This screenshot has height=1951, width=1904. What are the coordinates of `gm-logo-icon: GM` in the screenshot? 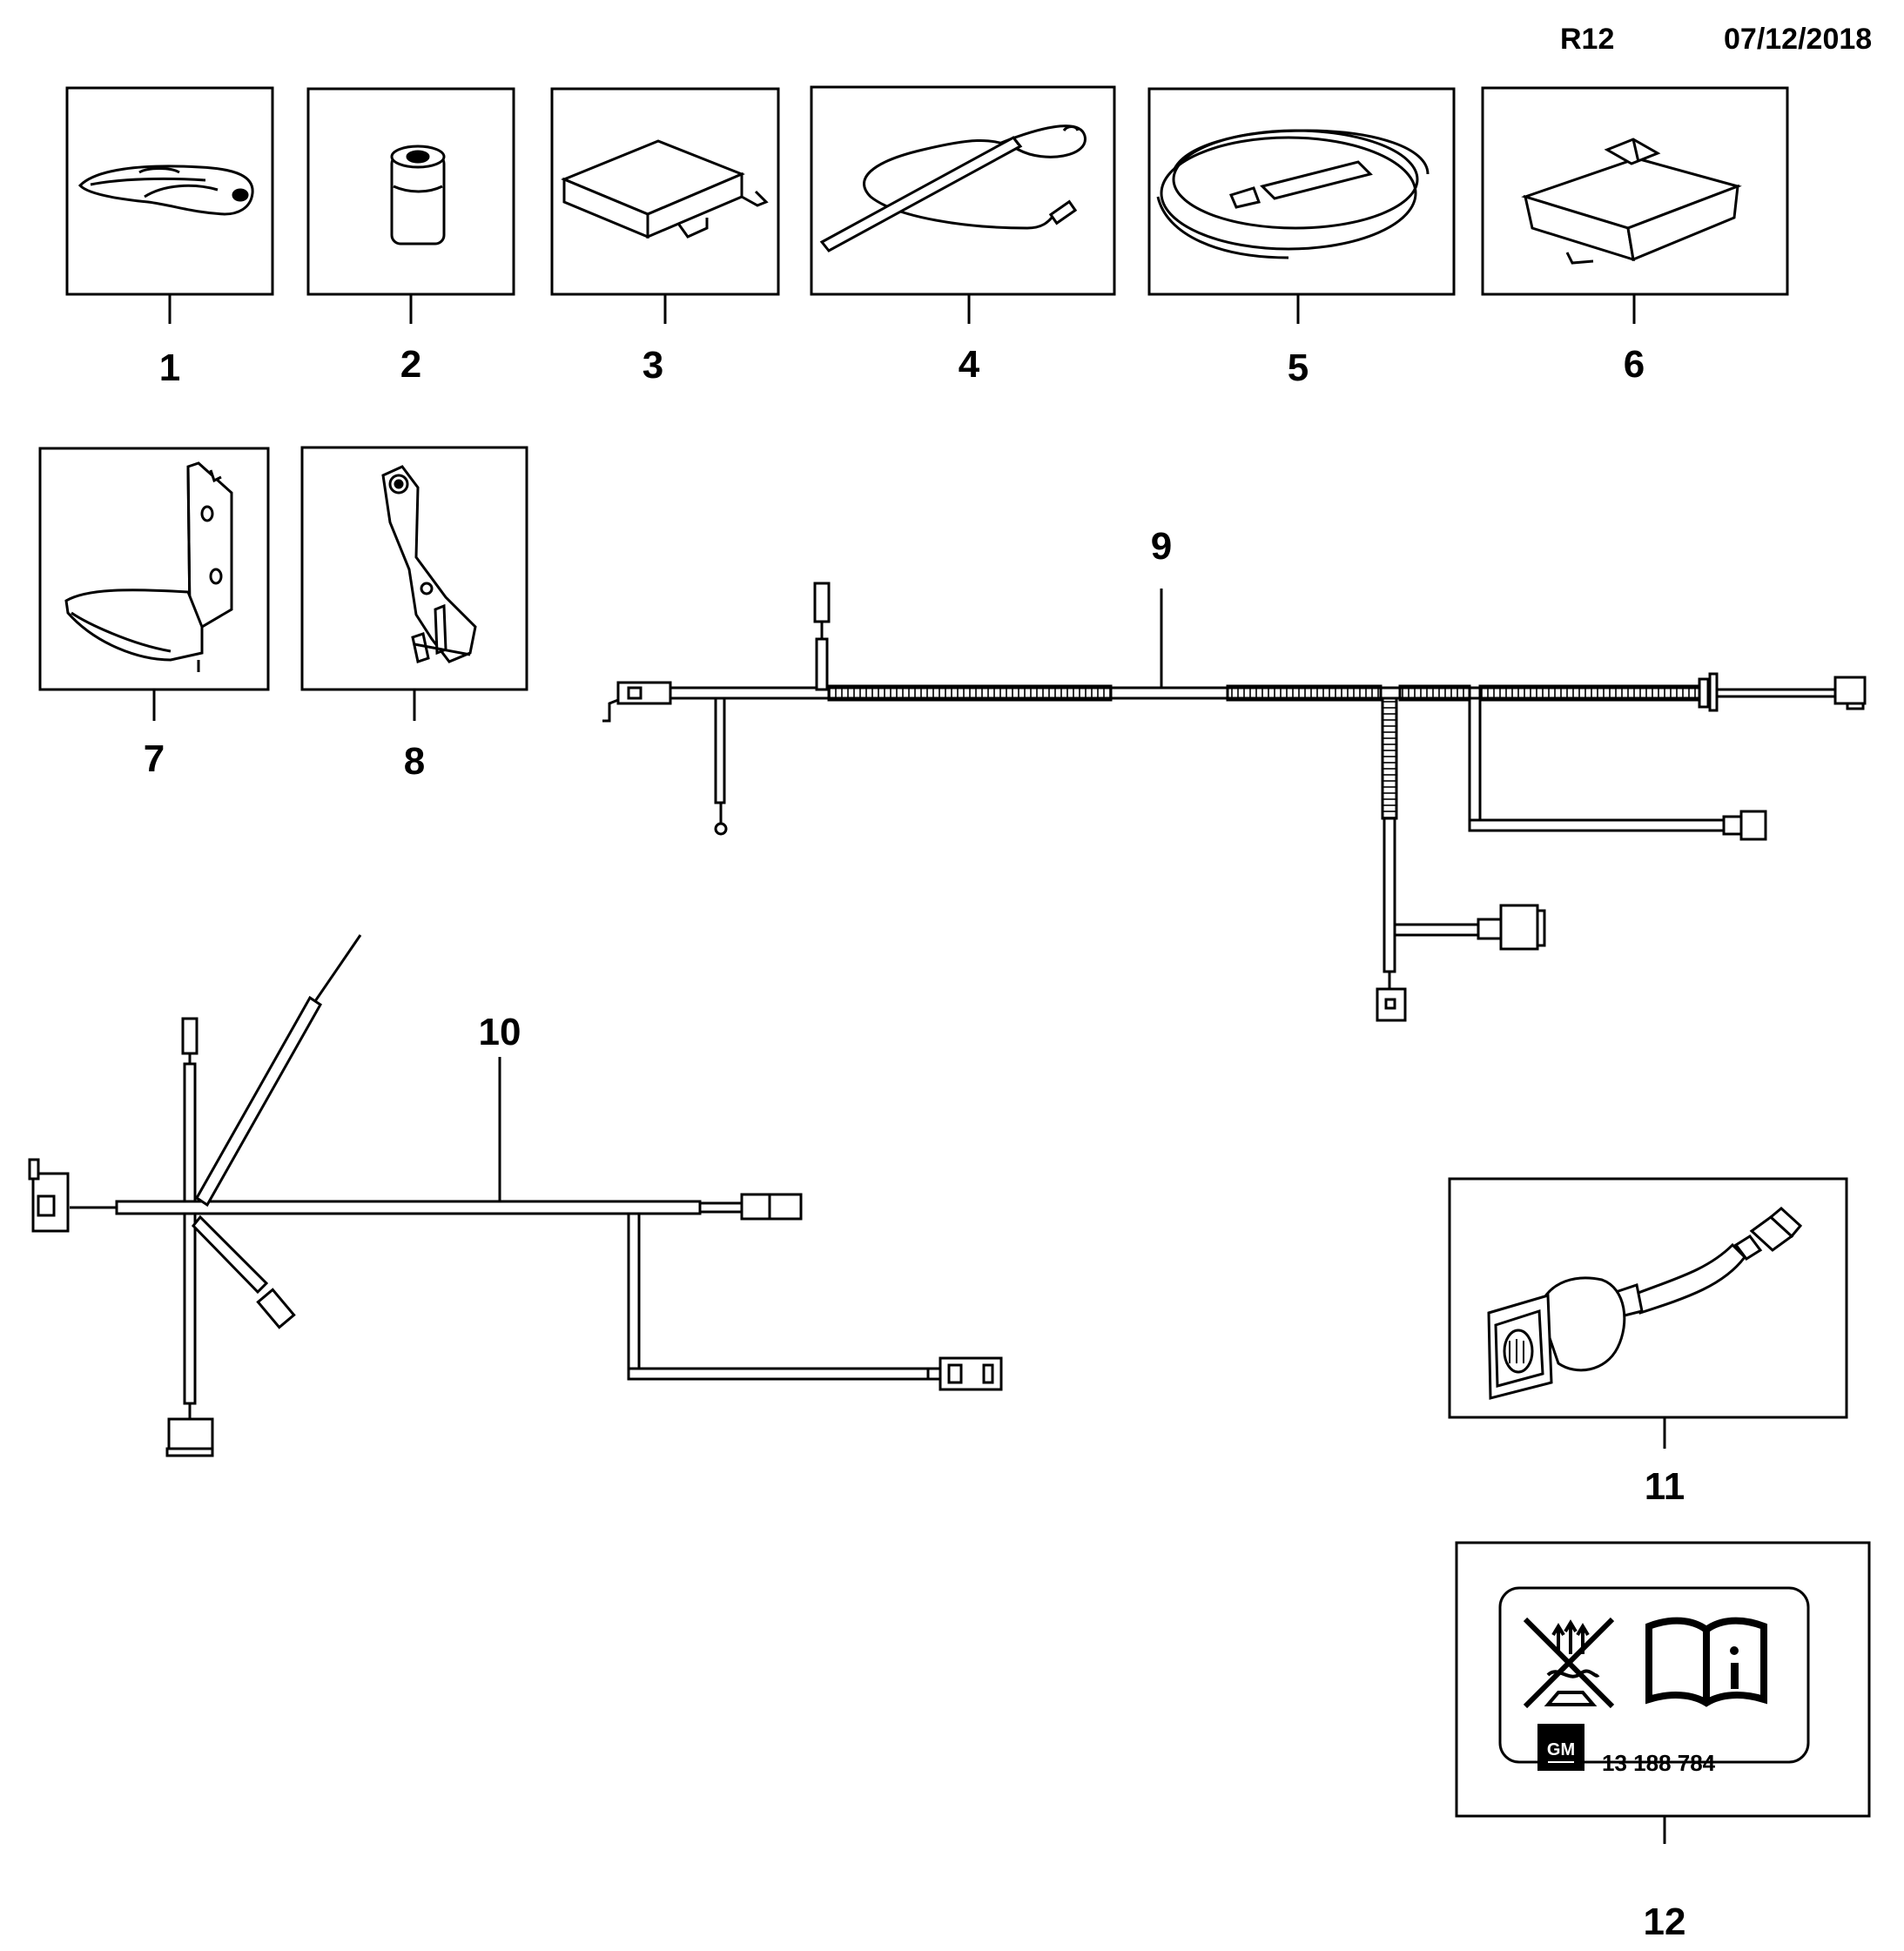 It's located at (1560, 1747).